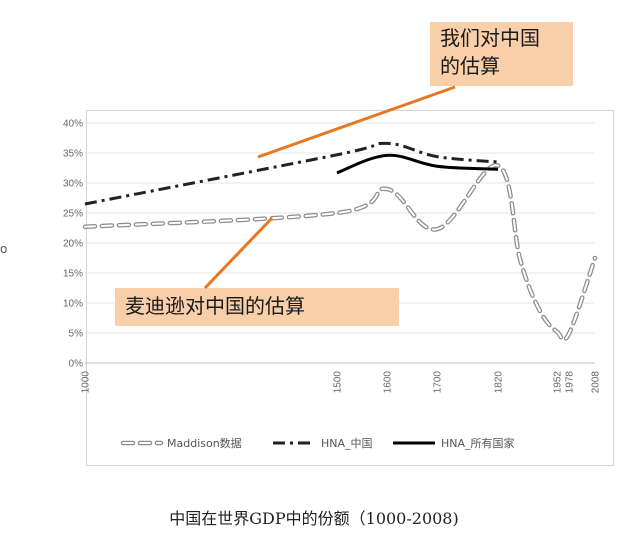  What do you see at coordinates (73, 184) in the screenshot?
I see `y-tick-label: 30%` at bounding box center [73, 184].